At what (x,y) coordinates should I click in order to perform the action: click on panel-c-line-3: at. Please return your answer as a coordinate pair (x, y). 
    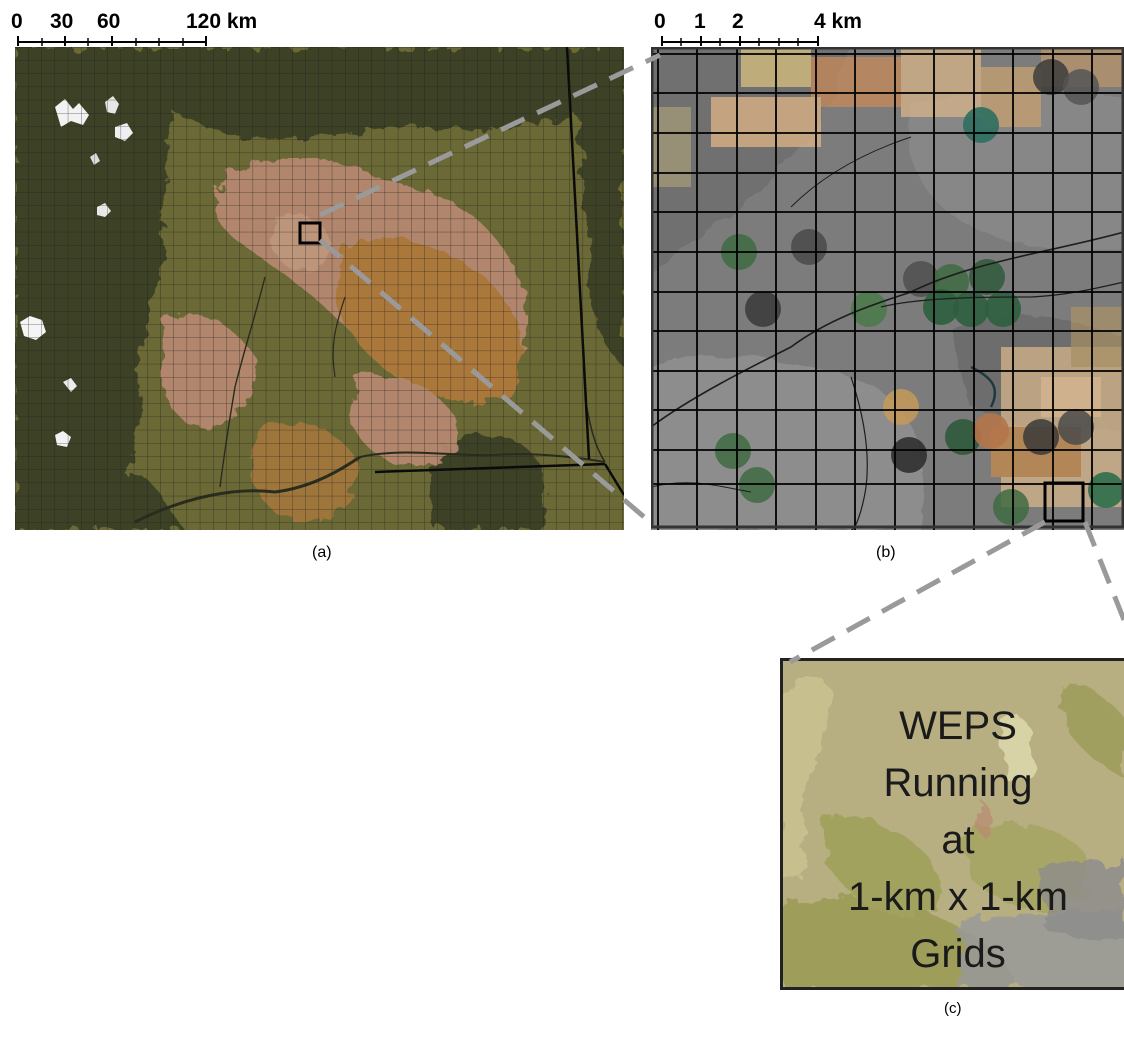
    Looking at the image, I should click on (958, 840).